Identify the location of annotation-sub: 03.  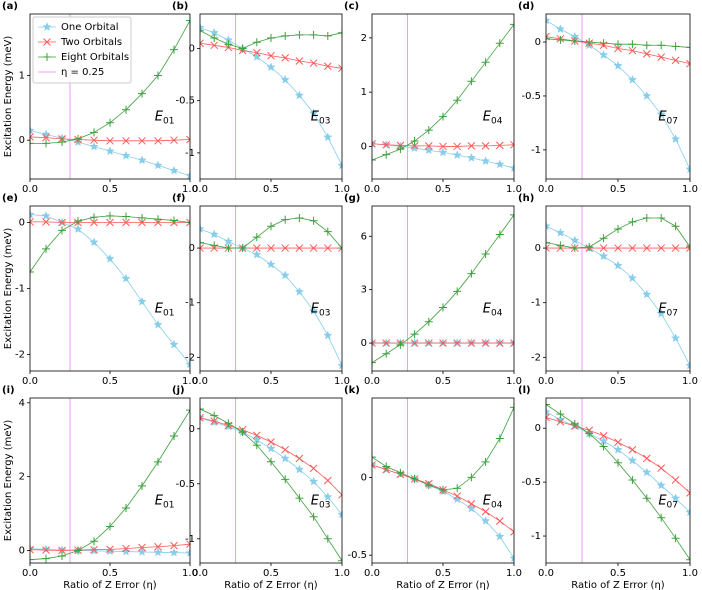
(324, 313).